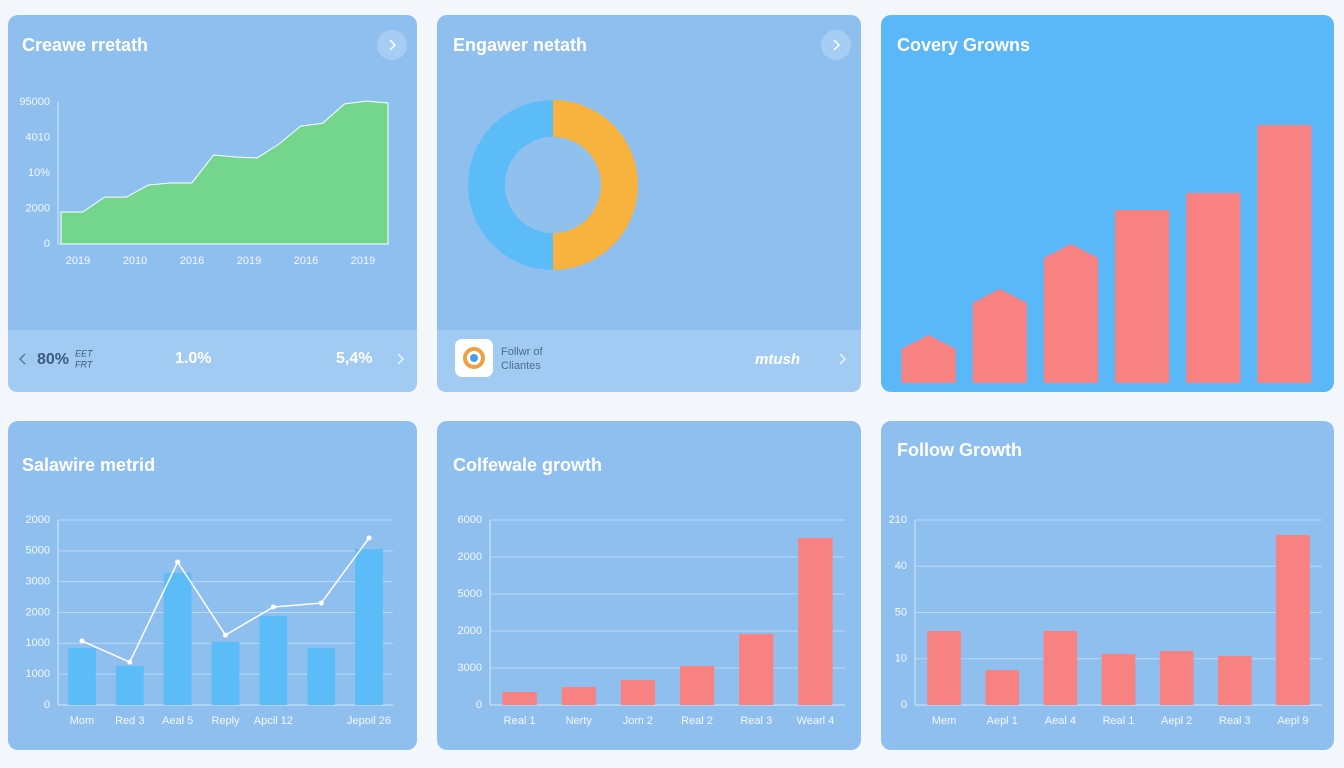 This screenshot has height=768, width=1344. Describe the element at coordinates (579, 721) in the screenshot. I see `x-tick-label: Nerty` at that location.